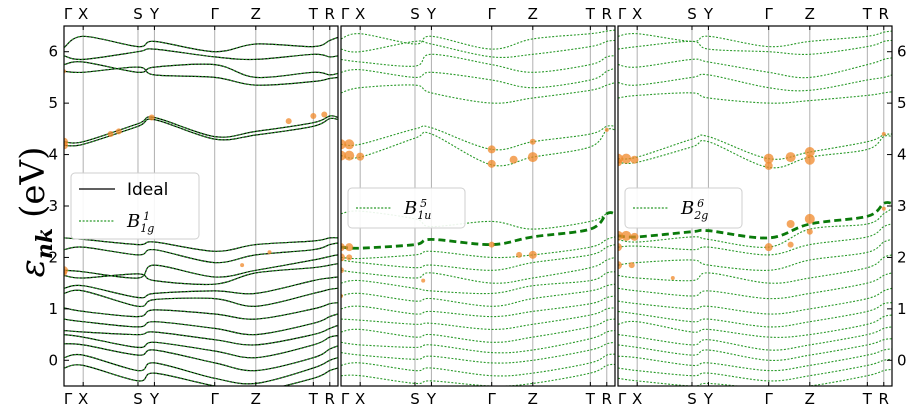 This screenshot has height=414, width=911. Describe the element at coordinates (902, 257) in the screenshot. I see `y-tick-label-right: 2` at that location.